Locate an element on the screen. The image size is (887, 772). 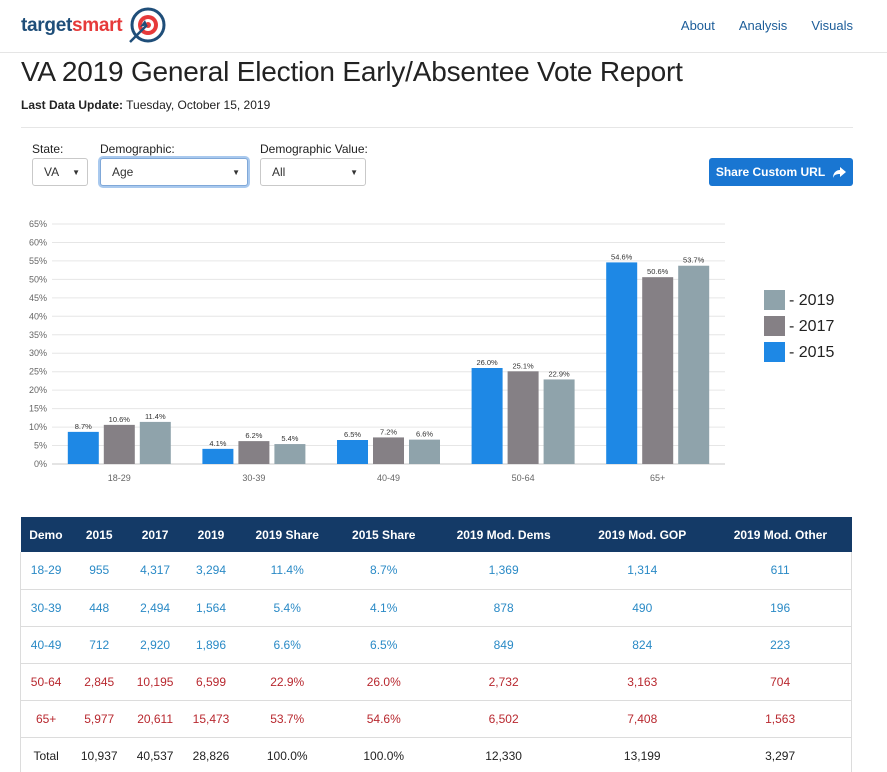
column-header: 2017 is located at coordinates (155, 534).